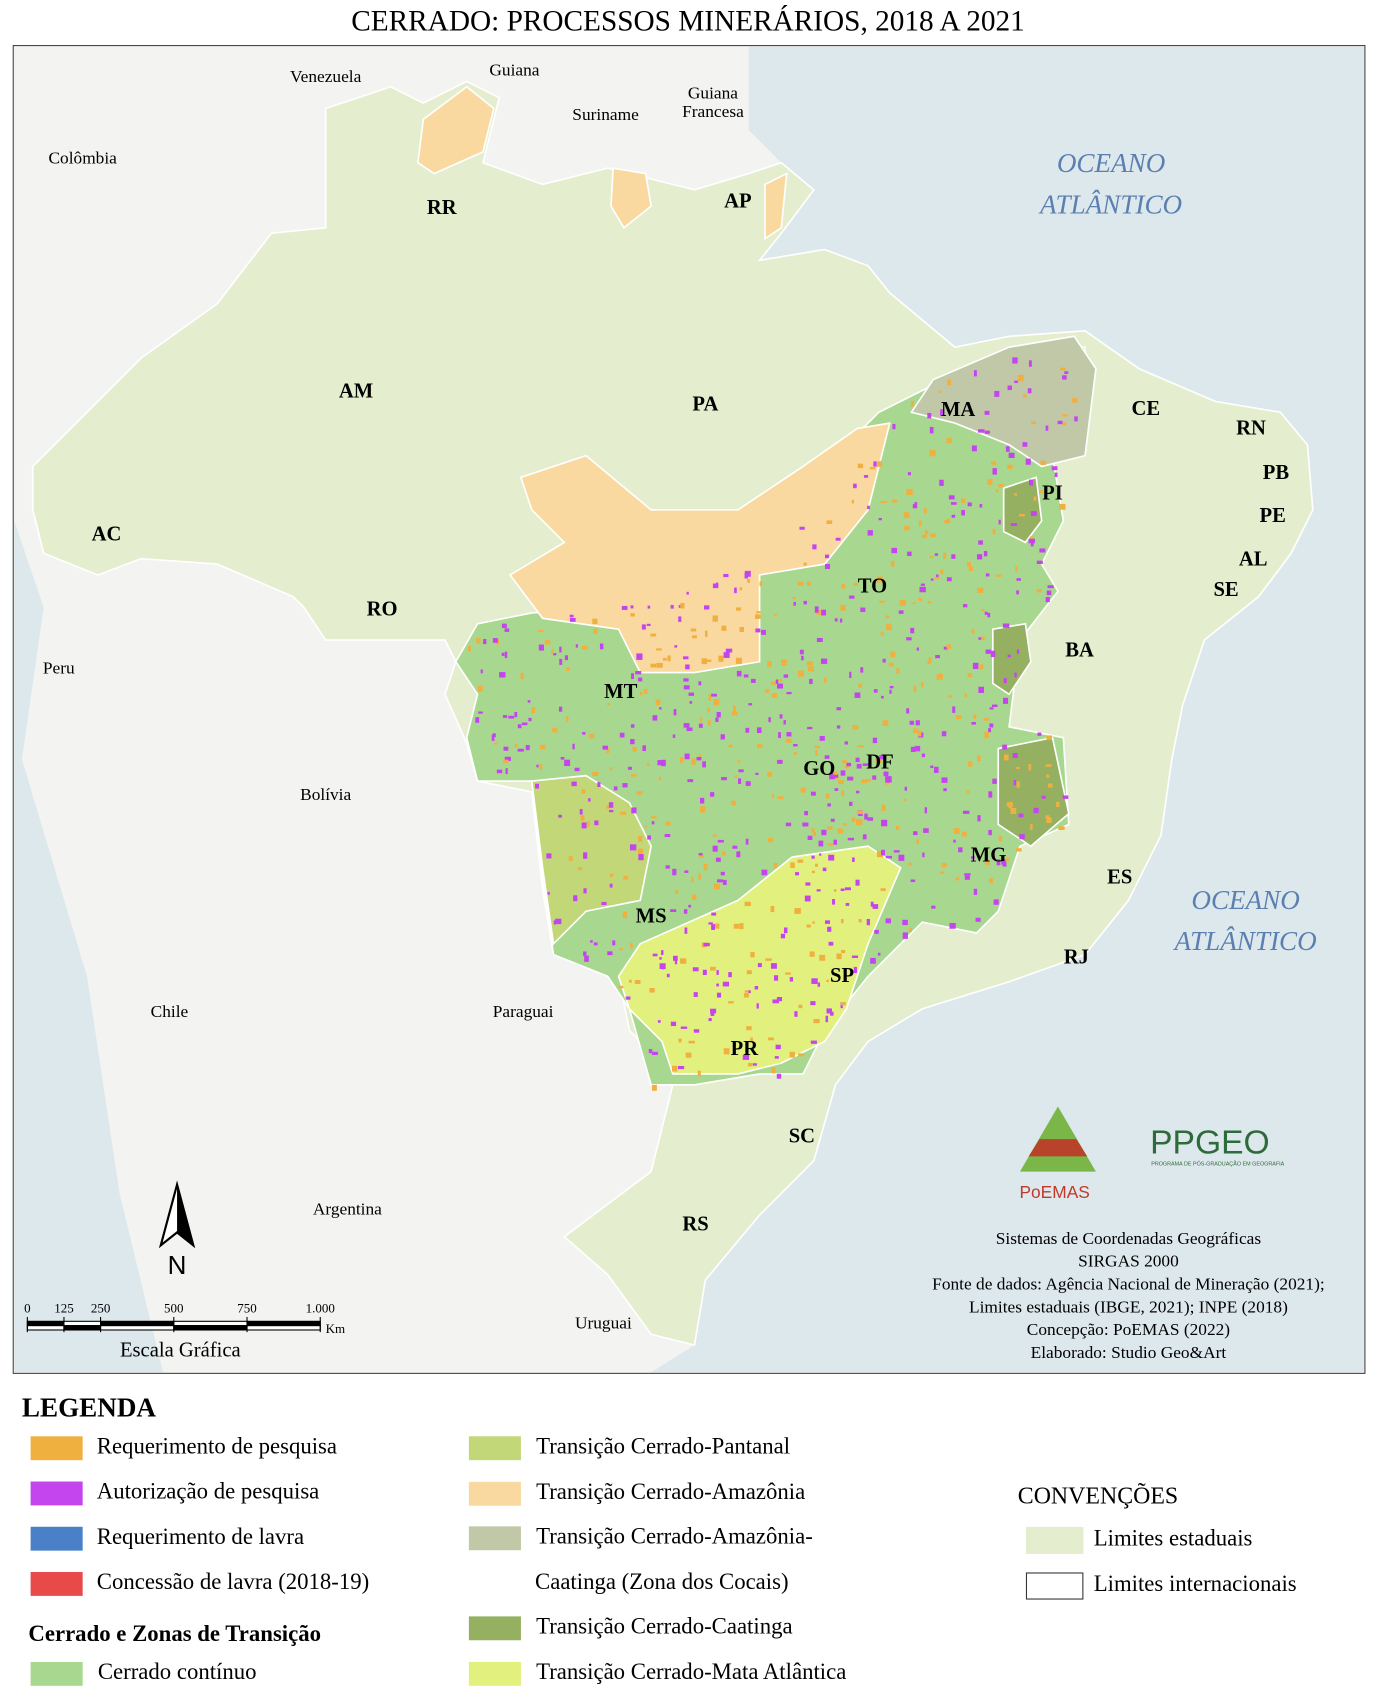 The height and width of the screenshot is (1706, 1376). Describe the element at coordinates (1253, 560) in the screenshot. I see `state-label: AL` at that location.